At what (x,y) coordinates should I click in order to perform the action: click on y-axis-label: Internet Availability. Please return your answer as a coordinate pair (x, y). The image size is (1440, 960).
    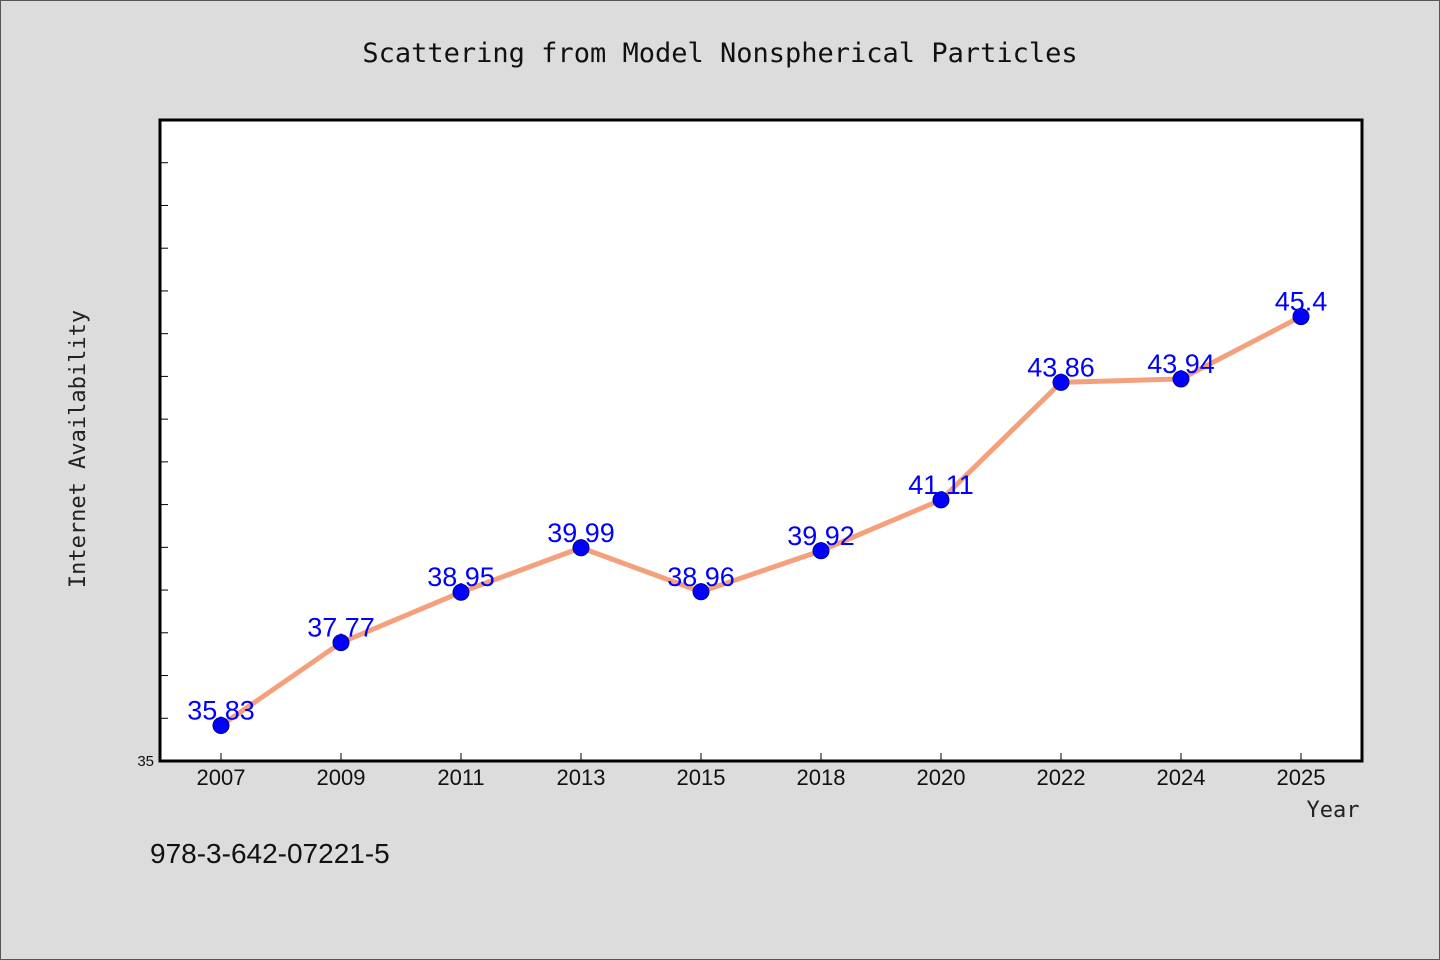
    Looking at the image, I should click on (78, 449).